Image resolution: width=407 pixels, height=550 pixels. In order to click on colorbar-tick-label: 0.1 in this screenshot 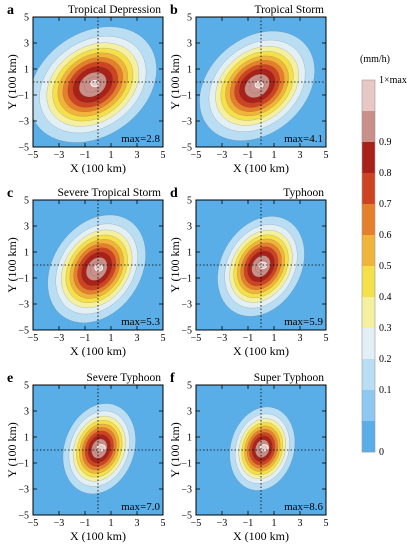, I will do `click(385, 390)`.